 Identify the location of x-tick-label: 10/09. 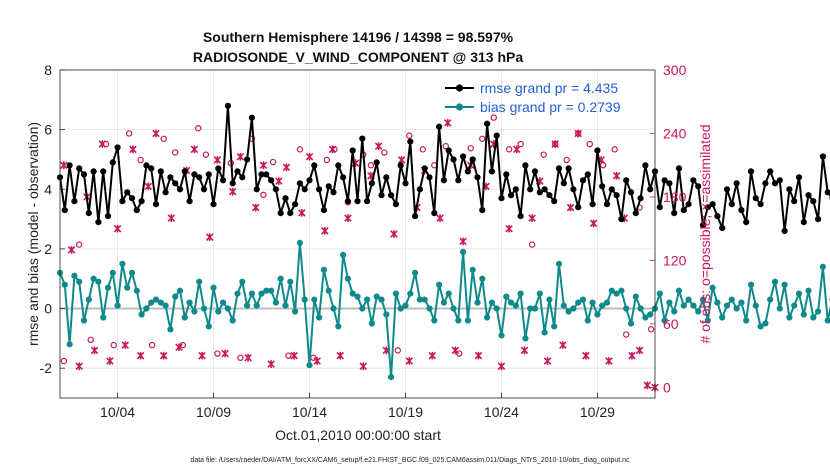
(213, 412).